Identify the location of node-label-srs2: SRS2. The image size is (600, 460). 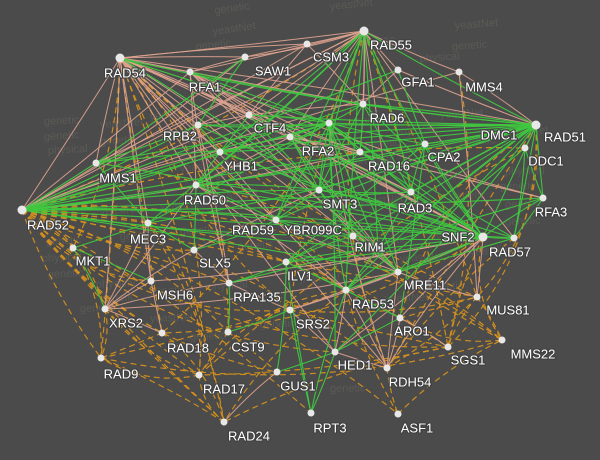
(313, 323).